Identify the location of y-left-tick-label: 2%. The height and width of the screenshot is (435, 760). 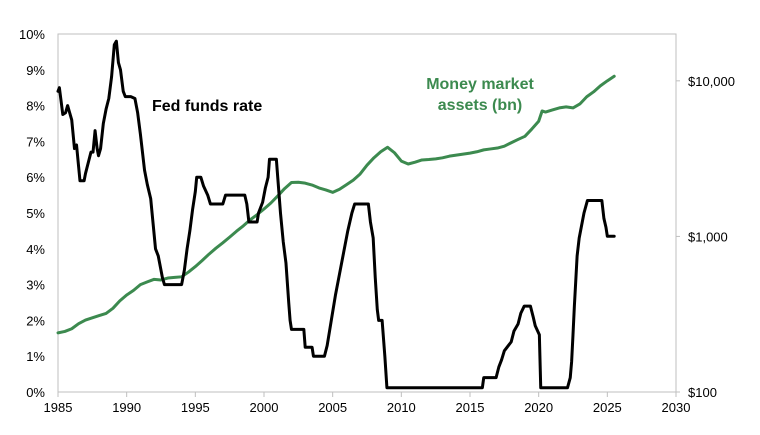
(35, 320).